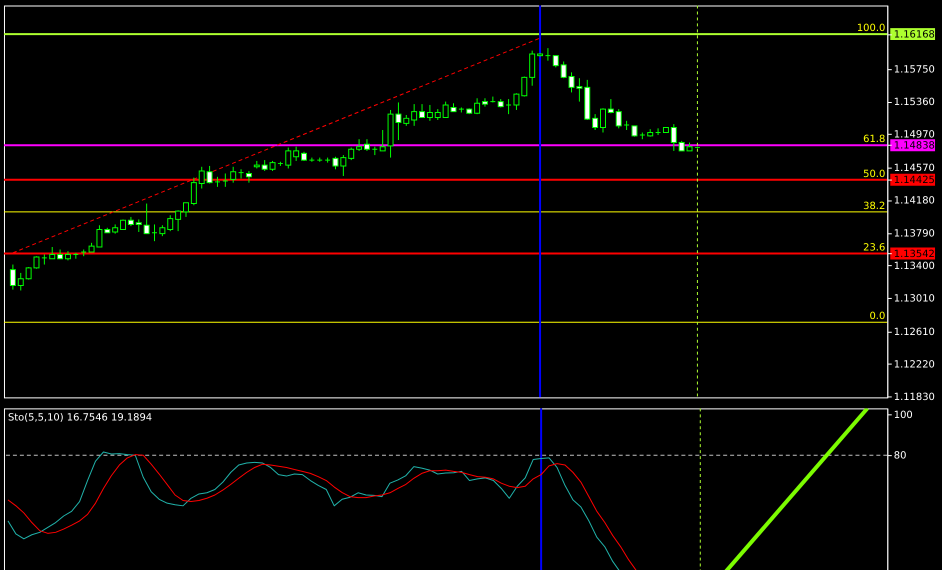 The width and height of the screenshot is (942, 570). What do you see at coordinates (914, 102) in the screenshot?
I see `y-tick-label: 1.15360` at bounding box center [914, 102].